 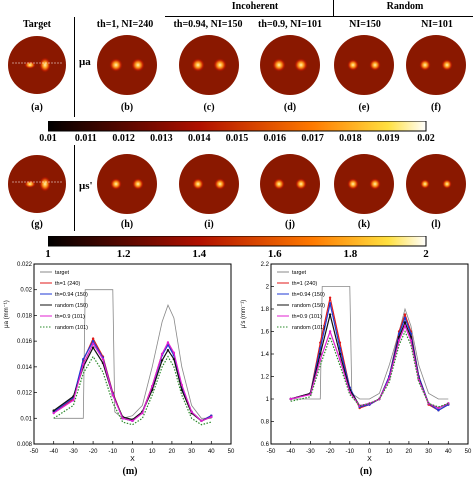 What do you see at coordinates (25, 265) in the screenshot?
I see `y-tick-label: 0.022` at bounding box center [25, 265].